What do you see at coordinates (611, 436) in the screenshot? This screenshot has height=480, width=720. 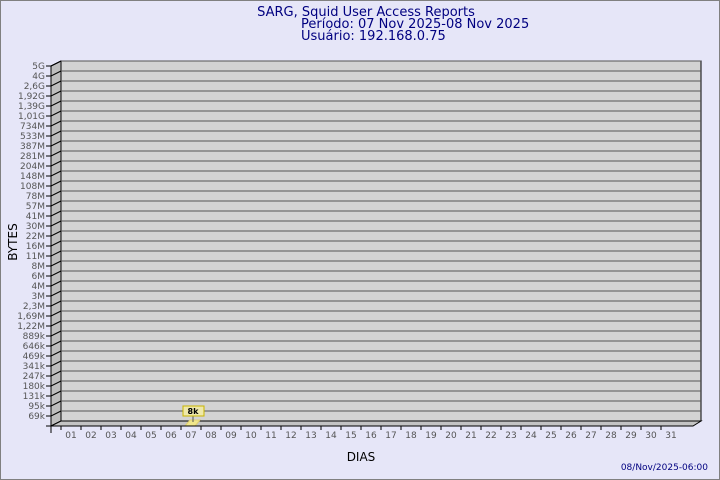 I see `x-tick-label: 28` at bounding box center [611, 436].